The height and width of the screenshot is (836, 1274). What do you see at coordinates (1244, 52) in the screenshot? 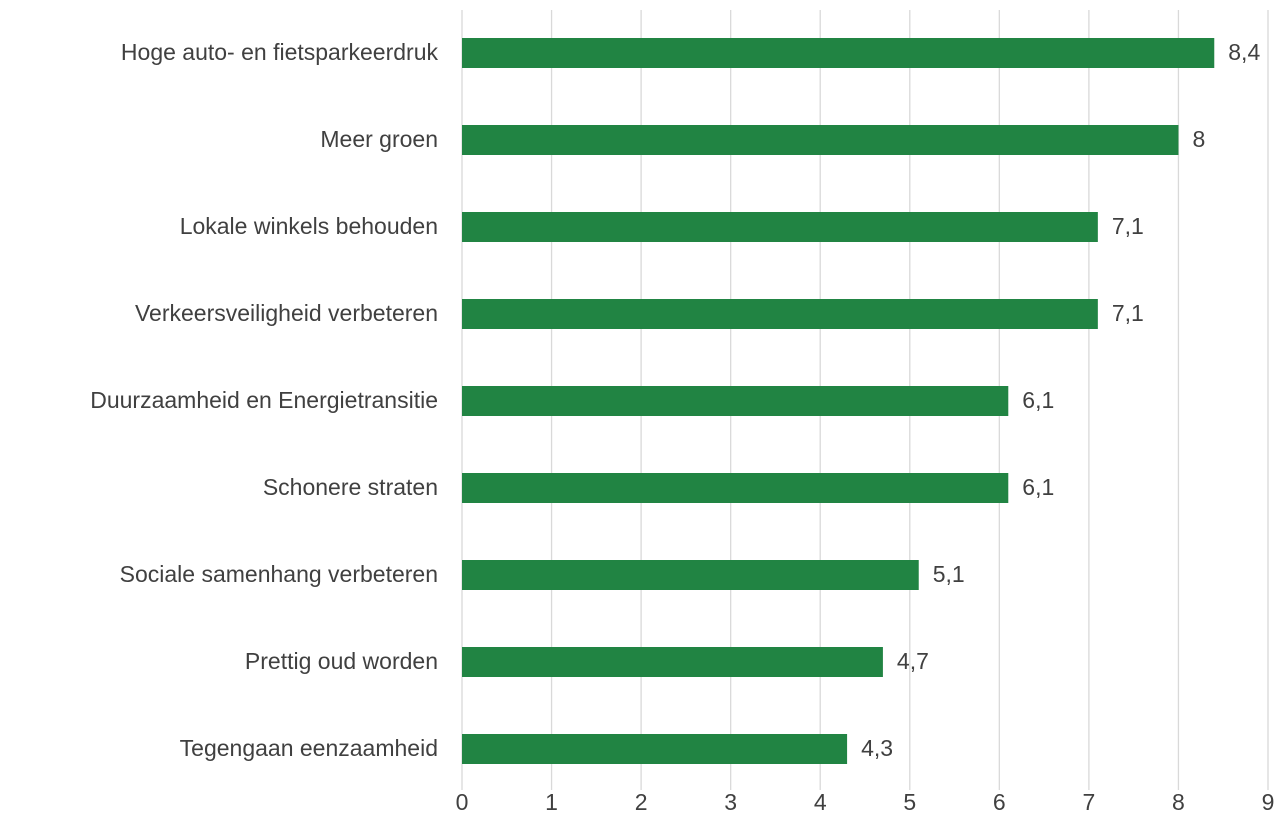
I see `data-label: 8,4` at bounding box center [1244, 52].